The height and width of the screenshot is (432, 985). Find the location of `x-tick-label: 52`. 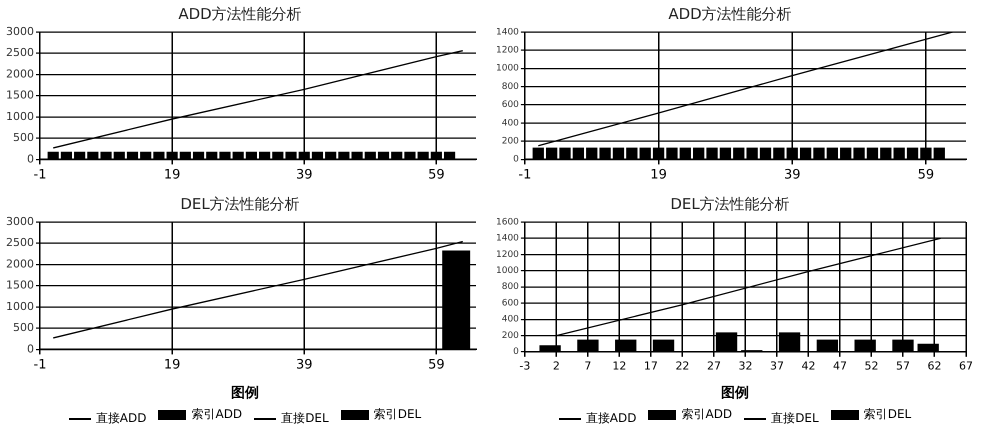

x-tick-label: 52 is located at coordinates (871, 365).